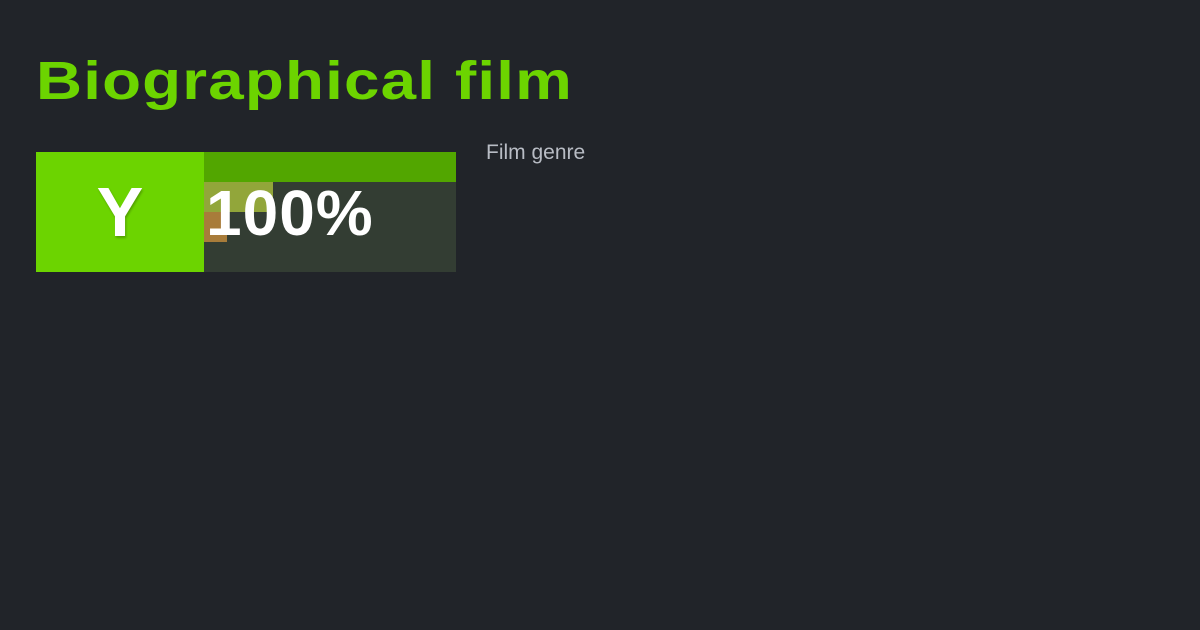  I want to click on score-badge: Y 100%, so click(246, 212).